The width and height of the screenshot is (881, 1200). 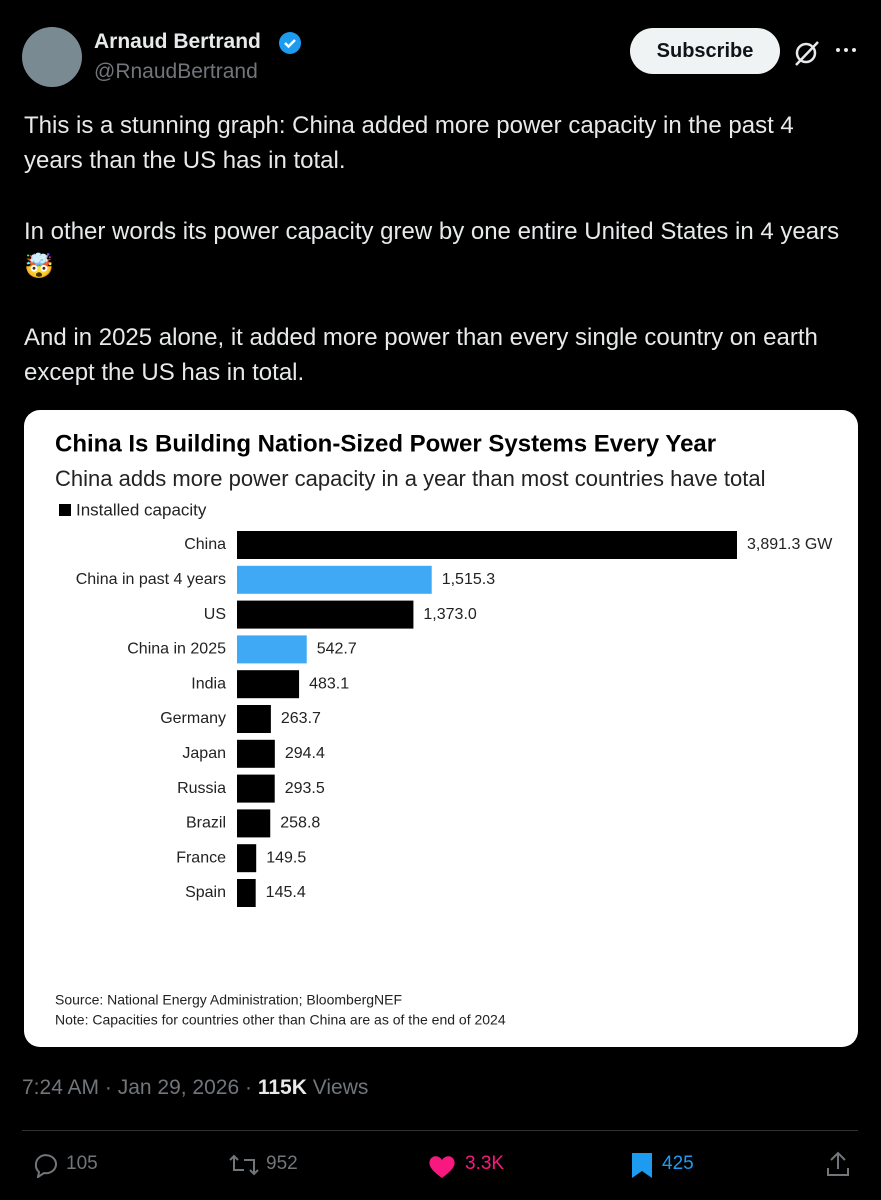 I want to click on category-label: Spain, so click(x=205, y=892).